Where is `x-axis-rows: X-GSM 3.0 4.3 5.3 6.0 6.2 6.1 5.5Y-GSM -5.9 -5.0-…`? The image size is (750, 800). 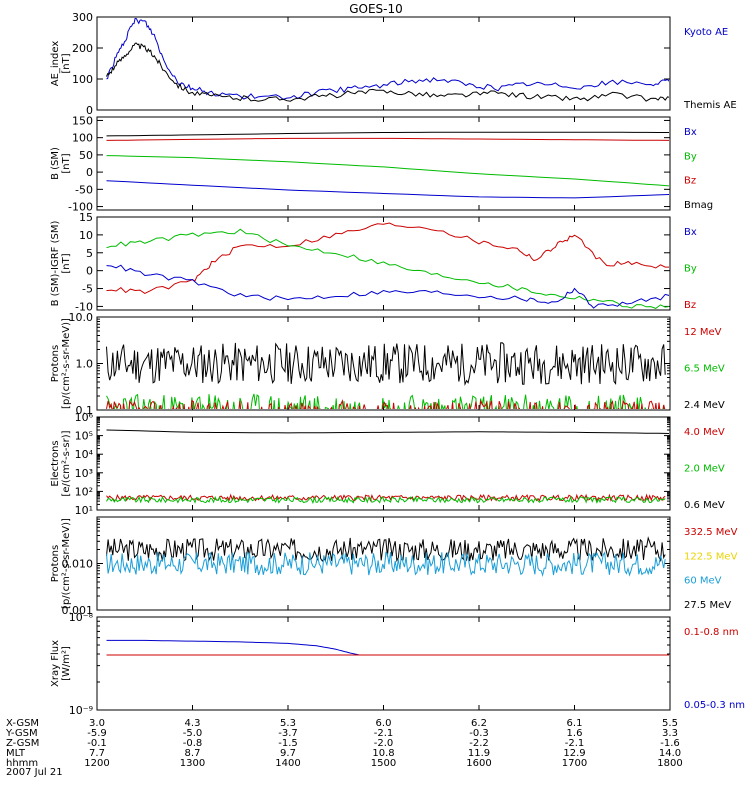
x-axis-rows: X-GSM 3.0 4.3 5.3 6.0 6.2 6.1 5.5Y-GSM -5.9 -5.0-… is located at coordinates (344, 743).